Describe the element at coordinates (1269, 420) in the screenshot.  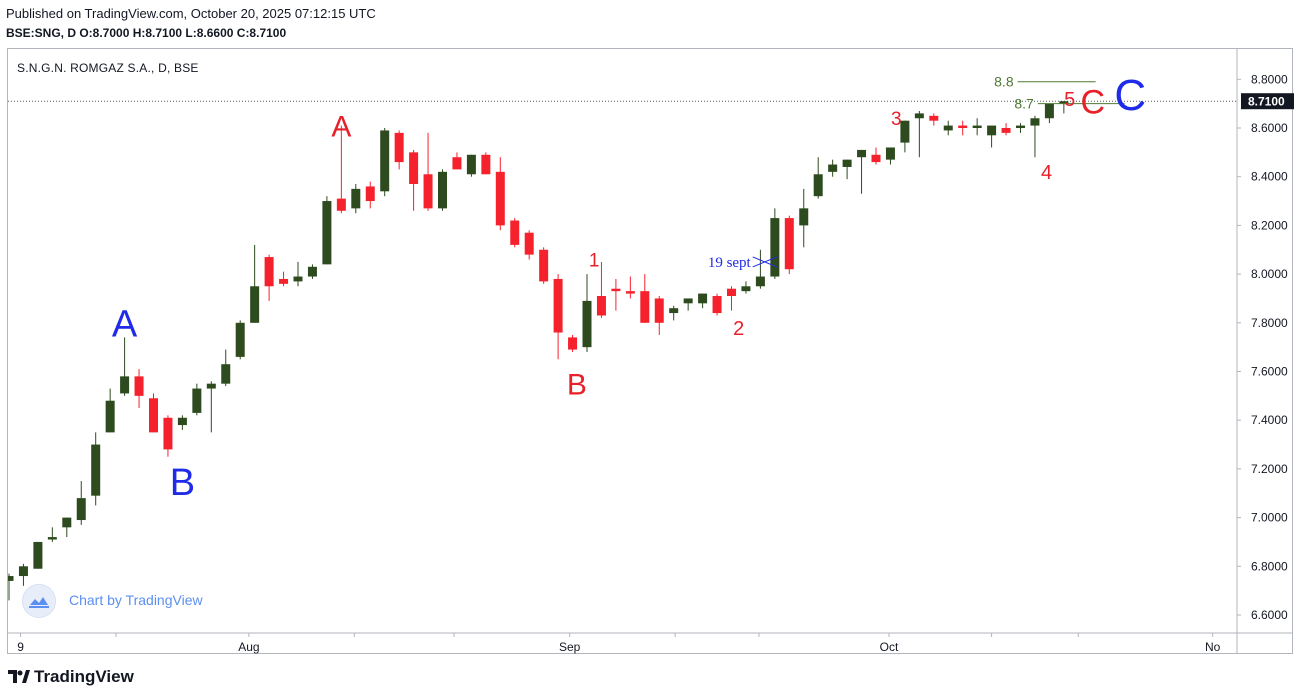
I see `y-tick-label: 7.4000` at that location.